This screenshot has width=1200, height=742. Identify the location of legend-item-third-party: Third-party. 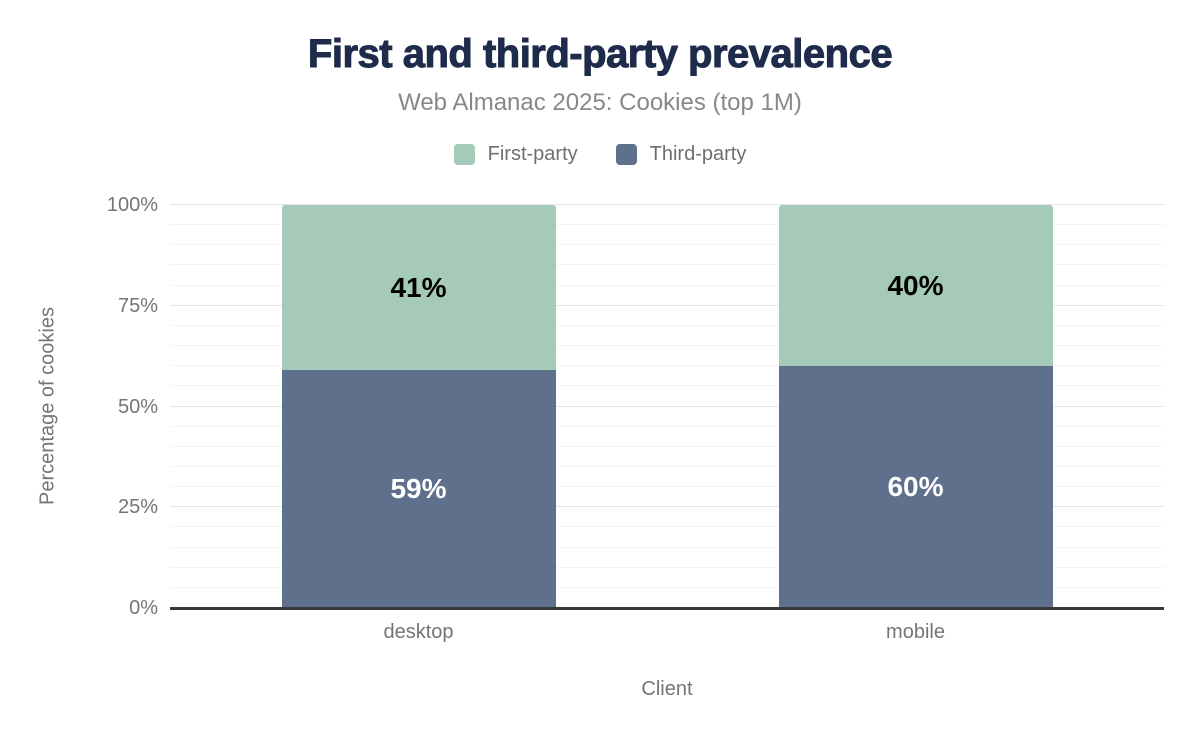
(681, 154).